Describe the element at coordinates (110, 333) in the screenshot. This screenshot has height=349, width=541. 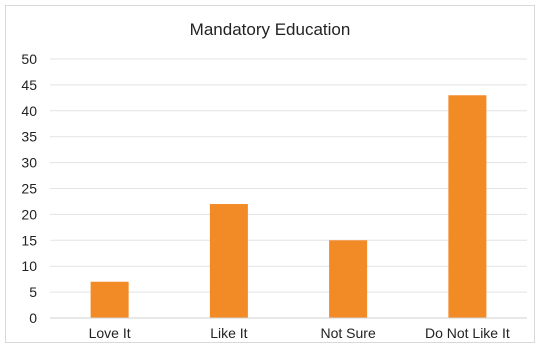
I see `x-category-label: Love It` at that location.